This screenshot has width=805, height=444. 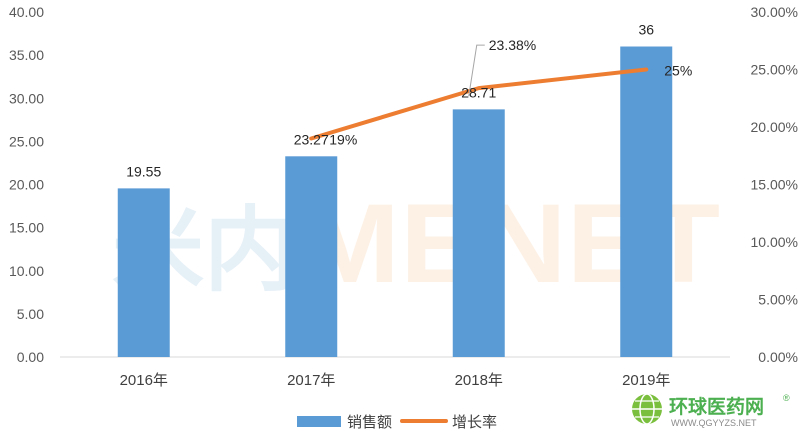 What do you see at coordinates (512, 45) in the screenshot?
I see `line-value-label: 23.38%` at bounding box center [512, 45].